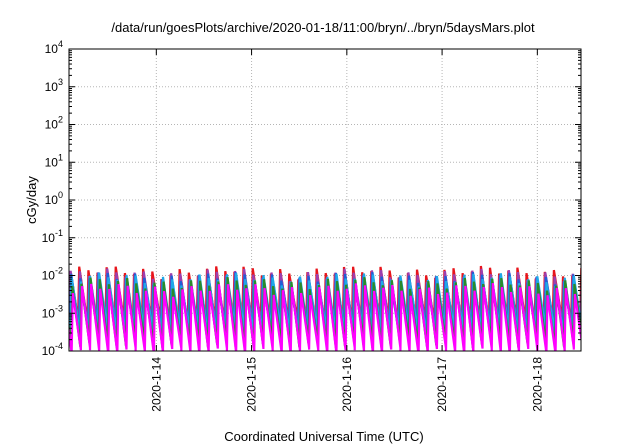 The width and height of the screenshot is (640, 448). Describe the element at coordinates (52, 274) in the screenshot. I see `y-tick-label: 10⁻²` at that location.